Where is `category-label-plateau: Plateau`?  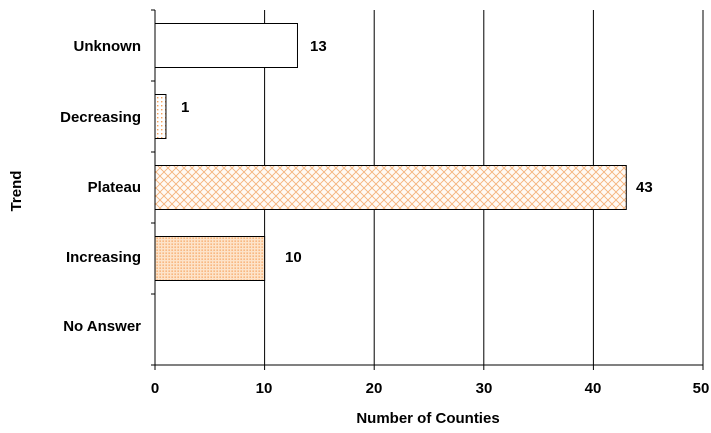
category-label-plateau: Plateau is located at coordinates (114, 187).